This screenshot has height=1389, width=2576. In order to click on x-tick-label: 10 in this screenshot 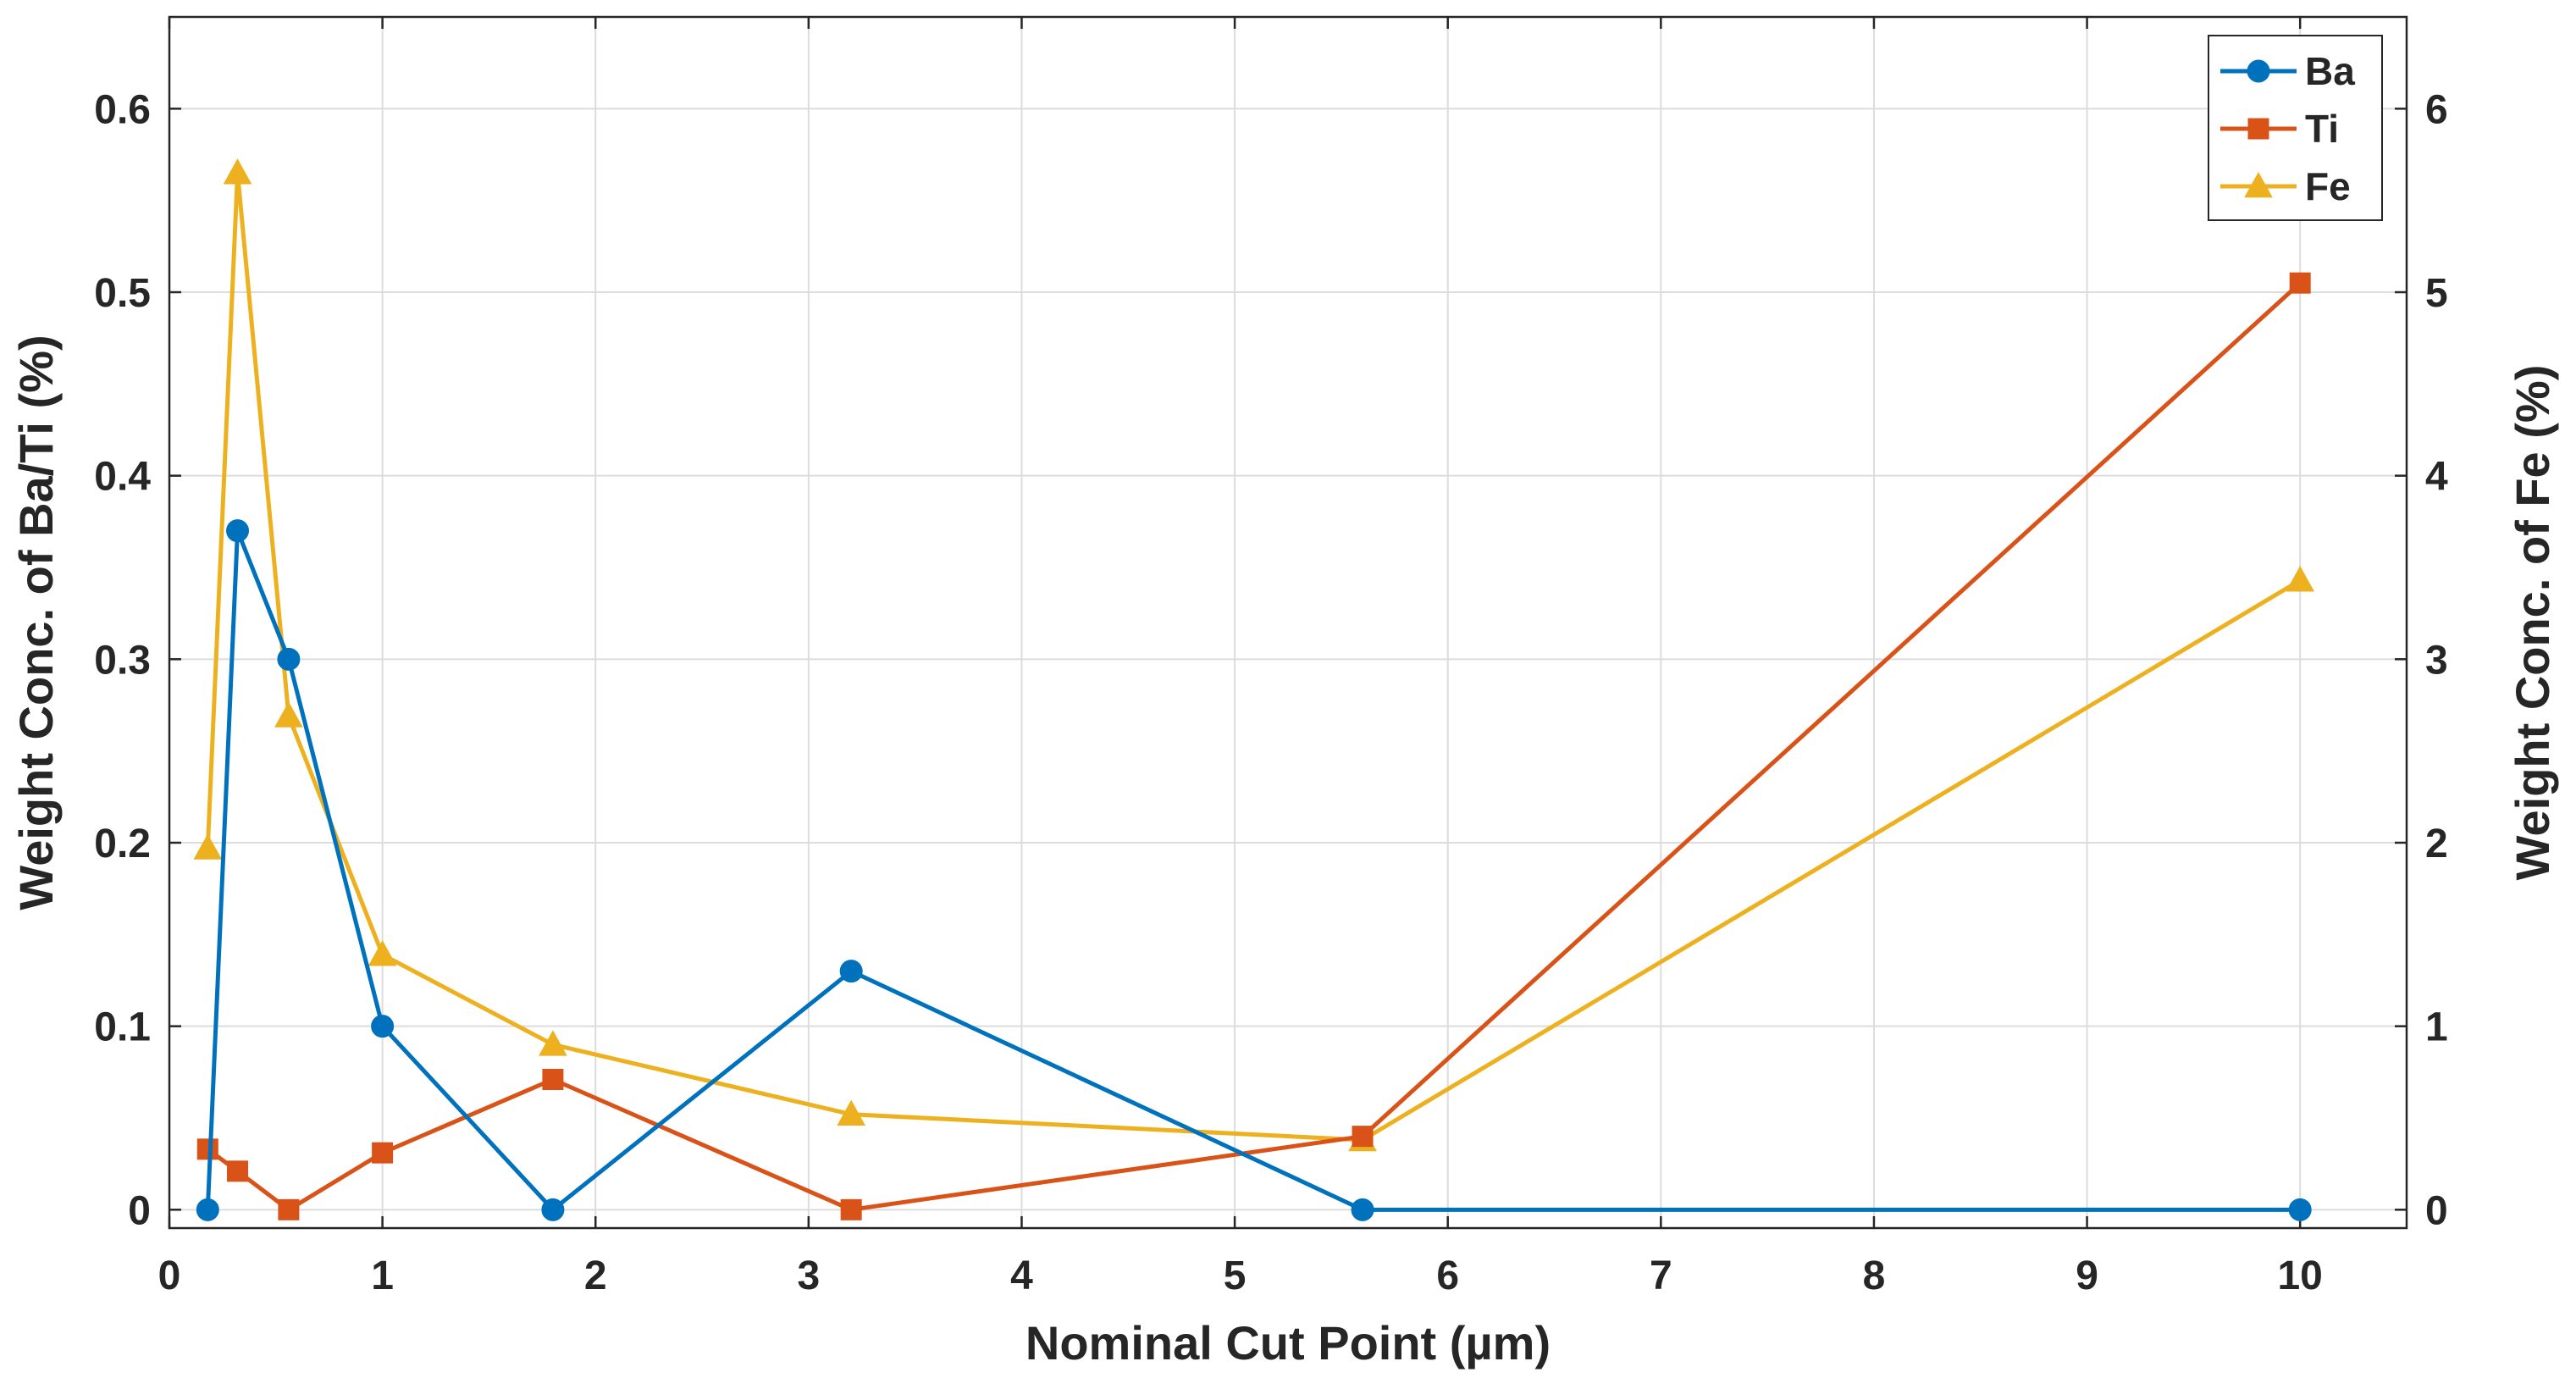, I will do `click(2299, 1275)`.